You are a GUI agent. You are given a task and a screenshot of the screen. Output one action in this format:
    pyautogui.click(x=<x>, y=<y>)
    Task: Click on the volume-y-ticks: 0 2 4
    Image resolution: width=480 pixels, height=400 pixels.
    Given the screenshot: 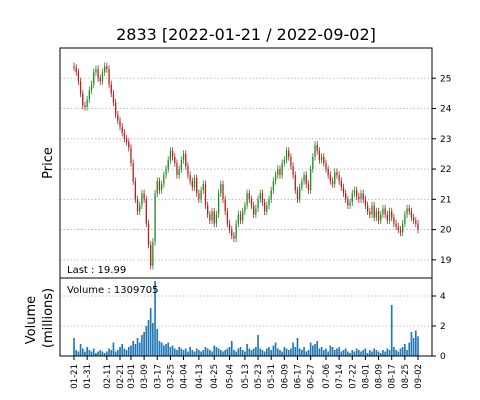 What is the action you would take?
    pyautogui.click(x=439, y=327)
    